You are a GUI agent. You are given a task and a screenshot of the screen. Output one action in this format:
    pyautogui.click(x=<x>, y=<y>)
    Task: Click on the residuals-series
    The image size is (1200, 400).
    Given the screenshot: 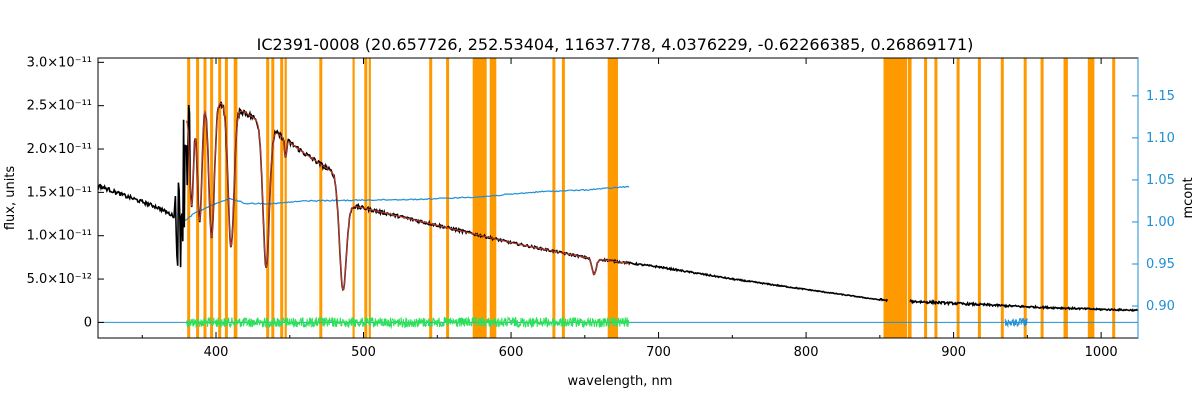 What is the action you would take?
    pyautogui.click(x=408, y=322)
    